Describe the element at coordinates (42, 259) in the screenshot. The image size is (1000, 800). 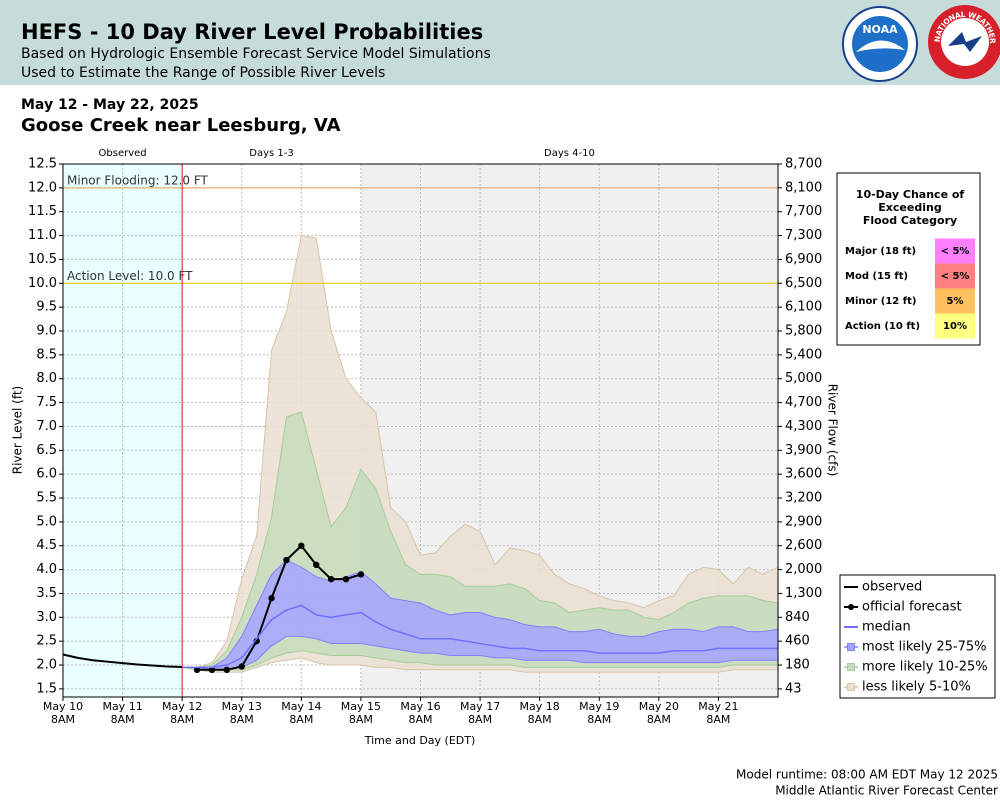
I see `y-tick-label: 10.5` at that location.